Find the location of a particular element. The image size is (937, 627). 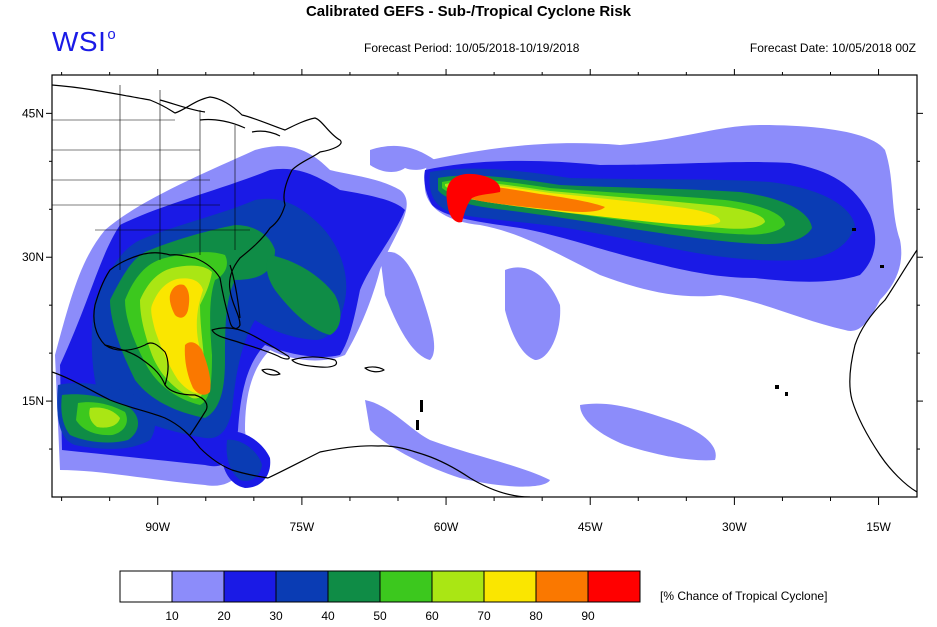

lon-label: 75W is located at coordinates (302, 527).